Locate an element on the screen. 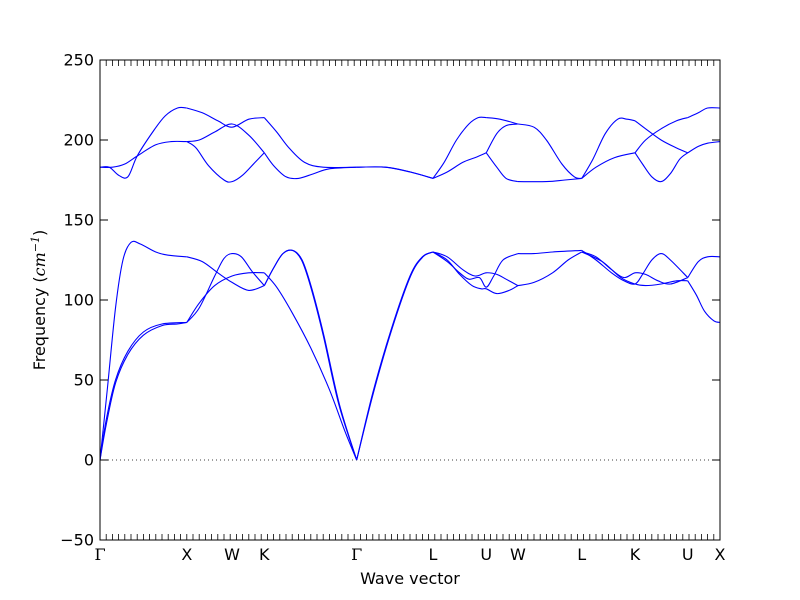  y-tick-label: 250 is located at coordinates (78, 60).